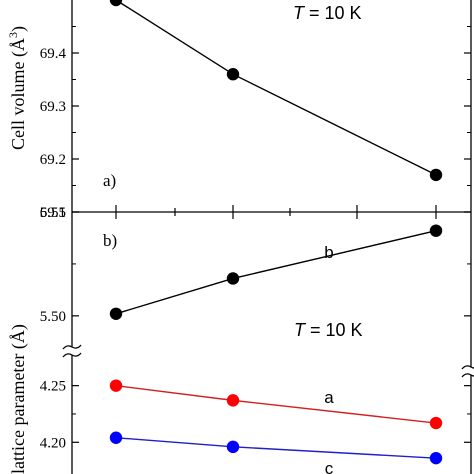  Describe the element at coordinates (334, 330) in the screenshot. I see `panel-b-temperature-value: = 10 K` at that location.